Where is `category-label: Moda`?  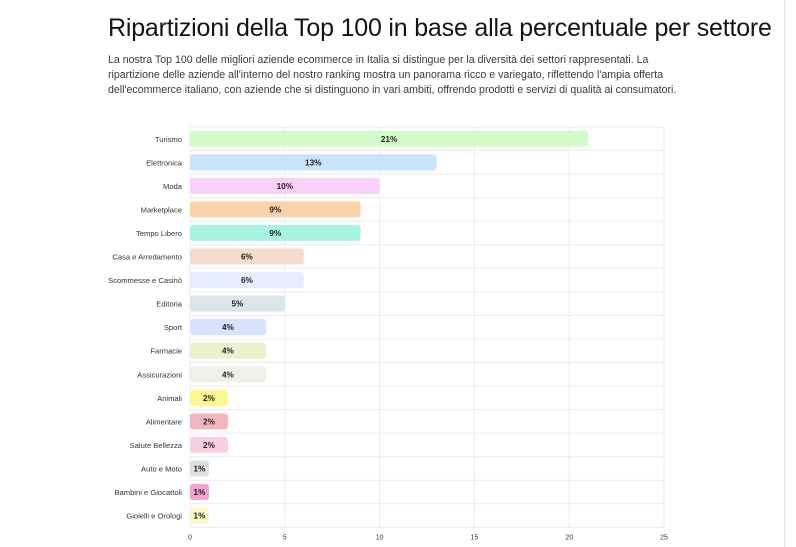
category-label: Moda is located at coordinates (173, 186).